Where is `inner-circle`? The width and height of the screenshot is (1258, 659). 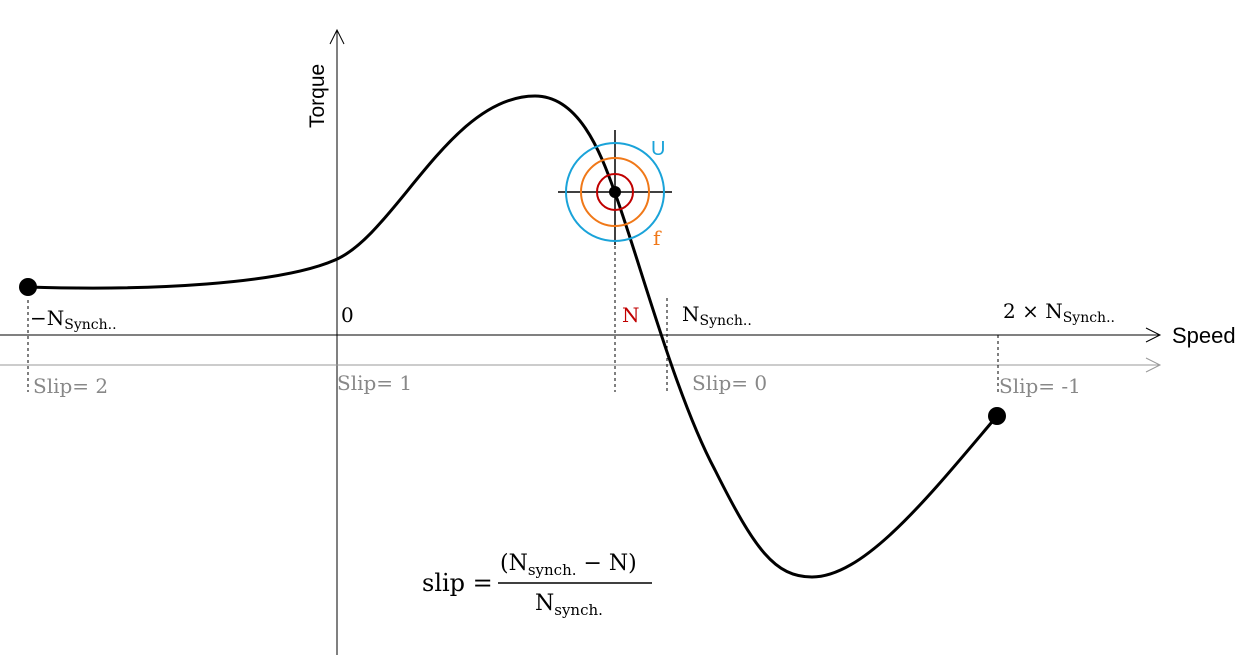
inner-circle is located at coordinates (615, 192).